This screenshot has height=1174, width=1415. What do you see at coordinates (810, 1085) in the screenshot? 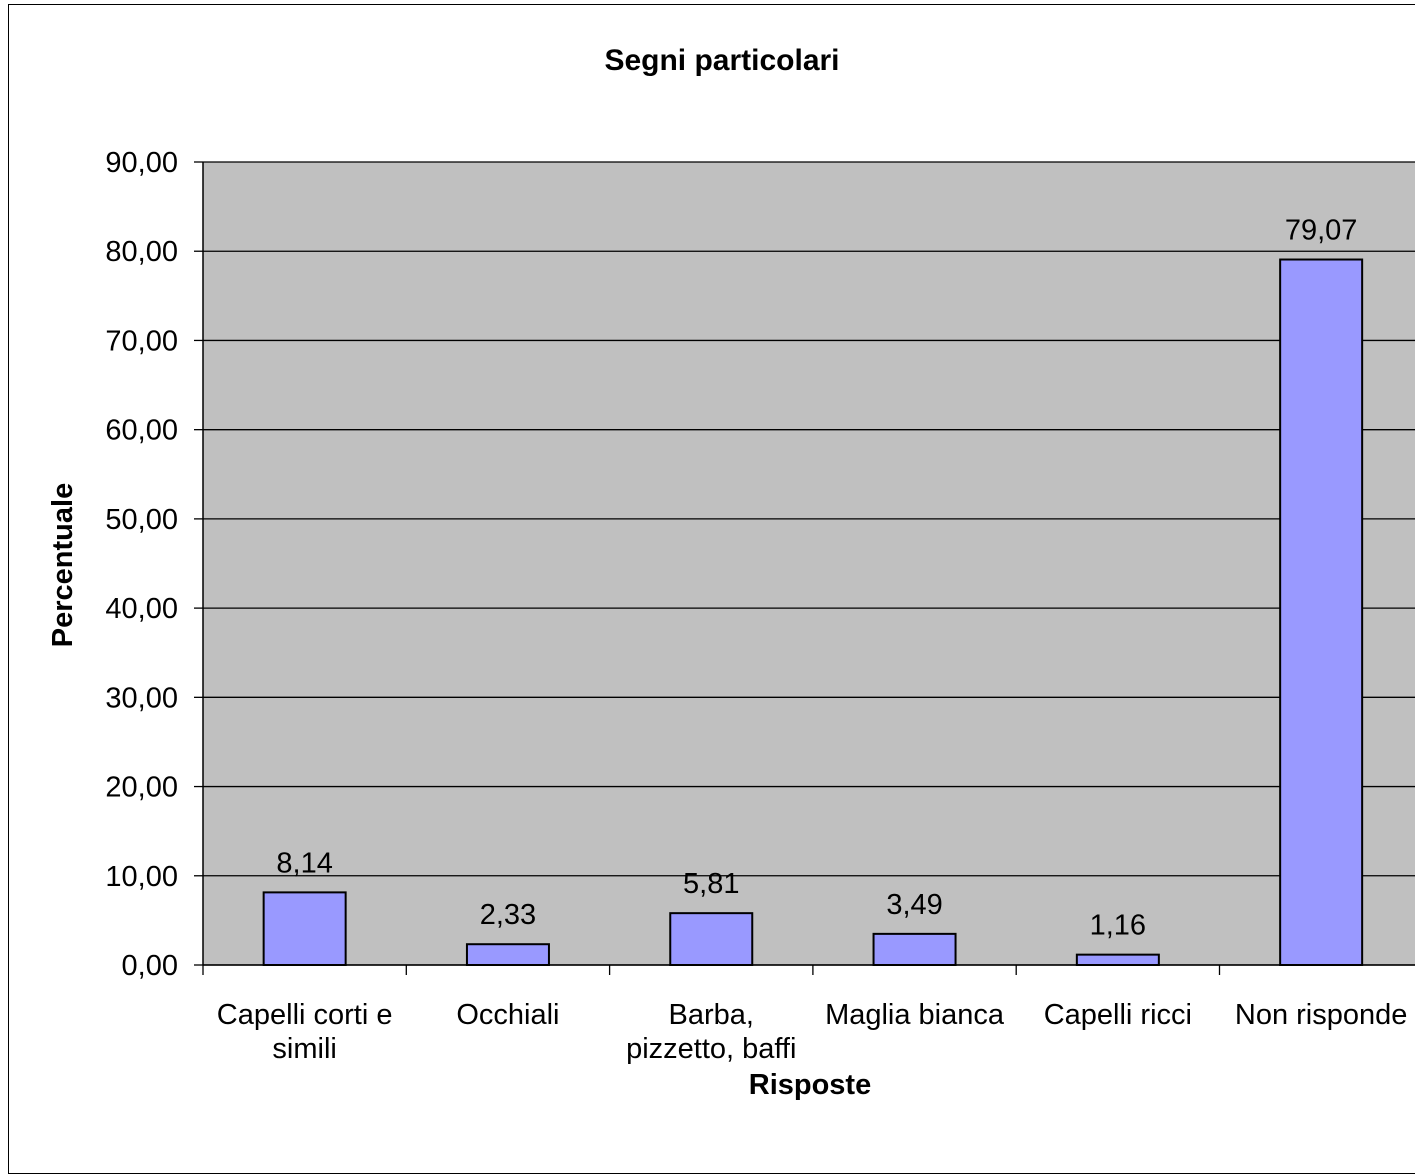
I see `x-axis-title: Risposte` at bounding box center [810, 1085].